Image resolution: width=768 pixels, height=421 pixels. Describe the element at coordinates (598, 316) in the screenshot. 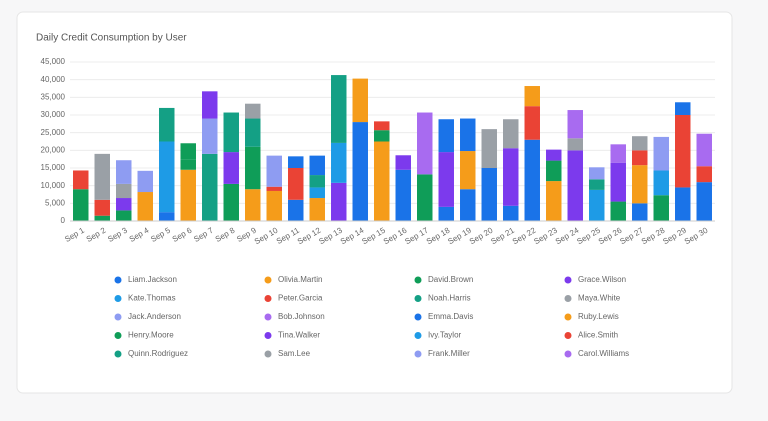

I see `legend-label: Ruby.Lewis` at that location.